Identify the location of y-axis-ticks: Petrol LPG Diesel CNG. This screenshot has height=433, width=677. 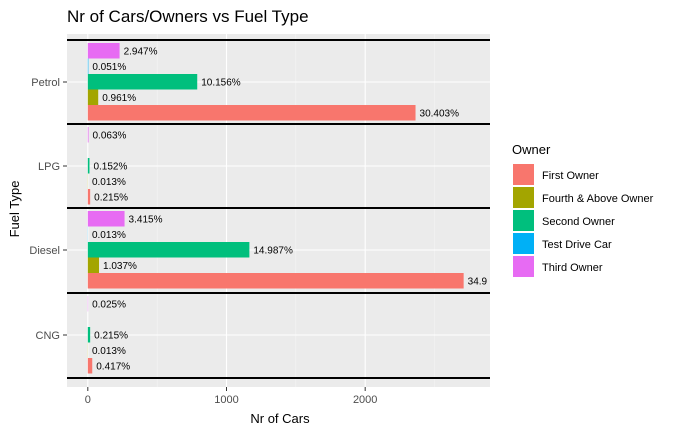
(48, 209).